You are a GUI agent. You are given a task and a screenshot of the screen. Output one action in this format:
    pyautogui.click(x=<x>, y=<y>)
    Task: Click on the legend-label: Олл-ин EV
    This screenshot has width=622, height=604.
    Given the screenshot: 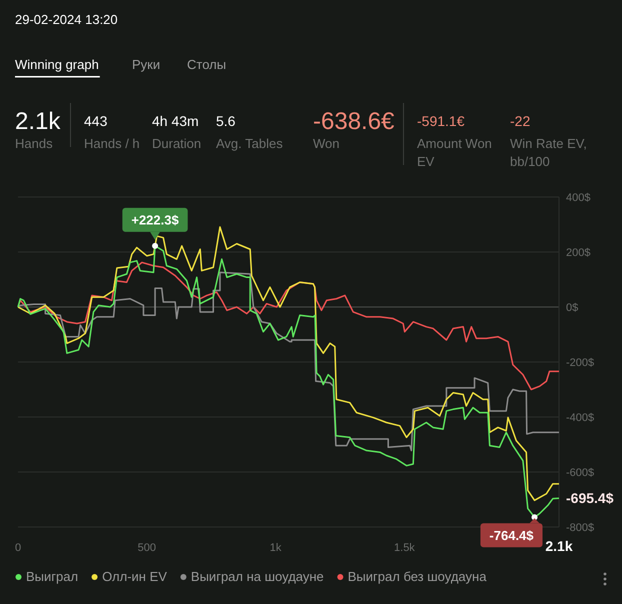 What is the action you would take?
    pyautogui.click(x=135, y=576)
    